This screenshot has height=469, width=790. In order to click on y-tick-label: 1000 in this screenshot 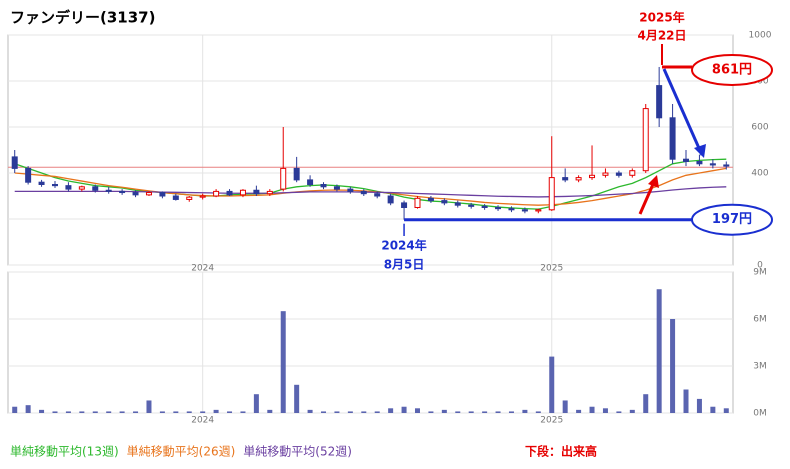, I will do `click(760, 36)`.